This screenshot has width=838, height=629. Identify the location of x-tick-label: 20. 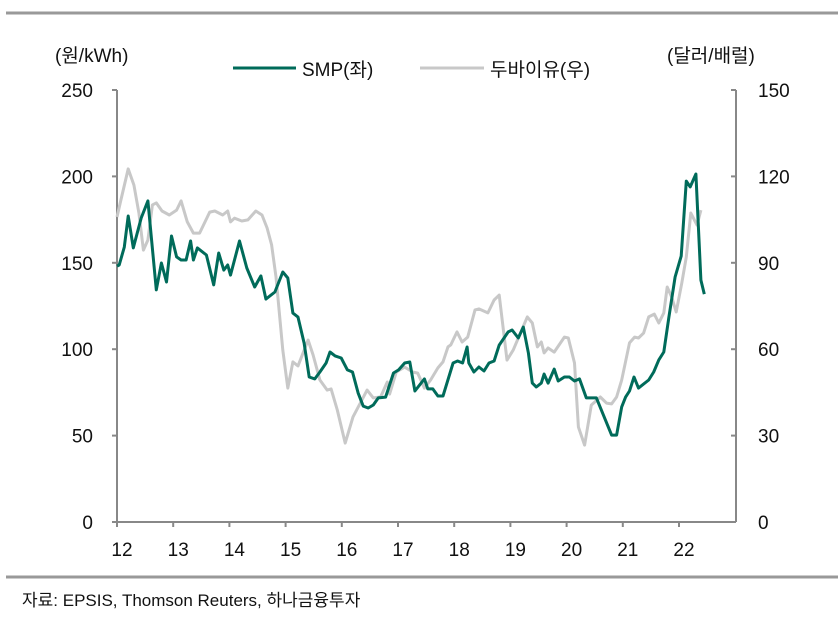
(571, 550).